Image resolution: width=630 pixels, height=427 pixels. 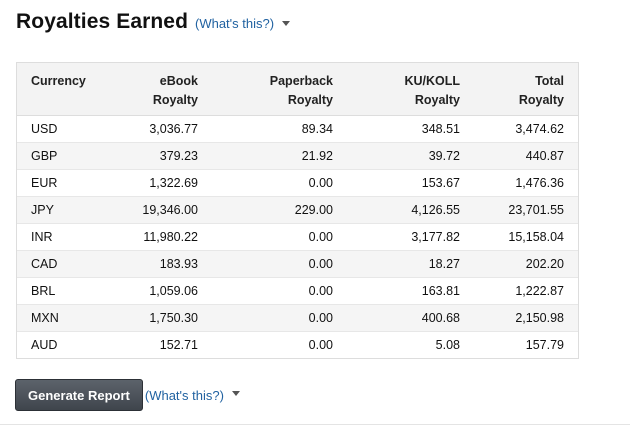 What do you see at coordinates (297, 128) in the screenshot?
I see `table-row: USD 3,036.77 89.34 348.51 3,474.62` at bounding box center [297, 128].